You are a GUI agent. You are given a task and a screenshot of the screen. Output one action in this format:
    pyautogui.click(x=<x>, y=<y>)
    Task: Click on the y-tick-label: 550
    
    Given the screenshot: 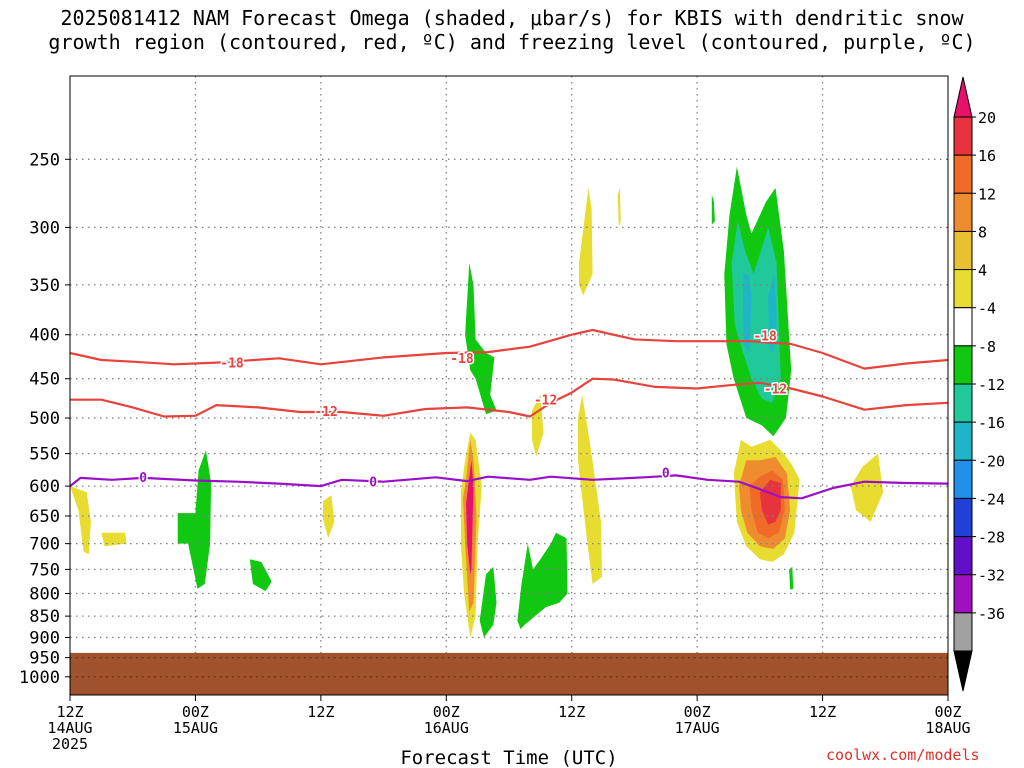 What is the action you would take?
    pyautogui.click(x=44, y=455)
    